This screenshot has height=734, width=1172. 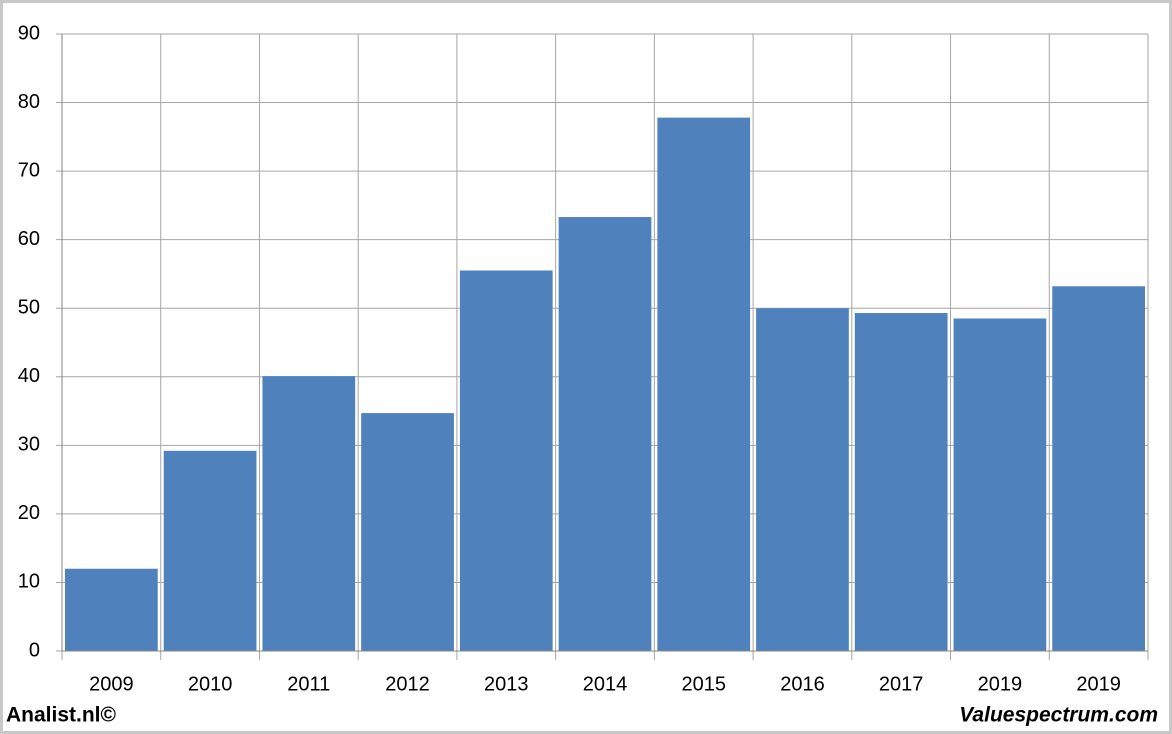 What do you see at coordinates (1058, 715) in the screenshot?
I see `footer-right: Valuespectrum.com` at bounding box center [1058, 715].